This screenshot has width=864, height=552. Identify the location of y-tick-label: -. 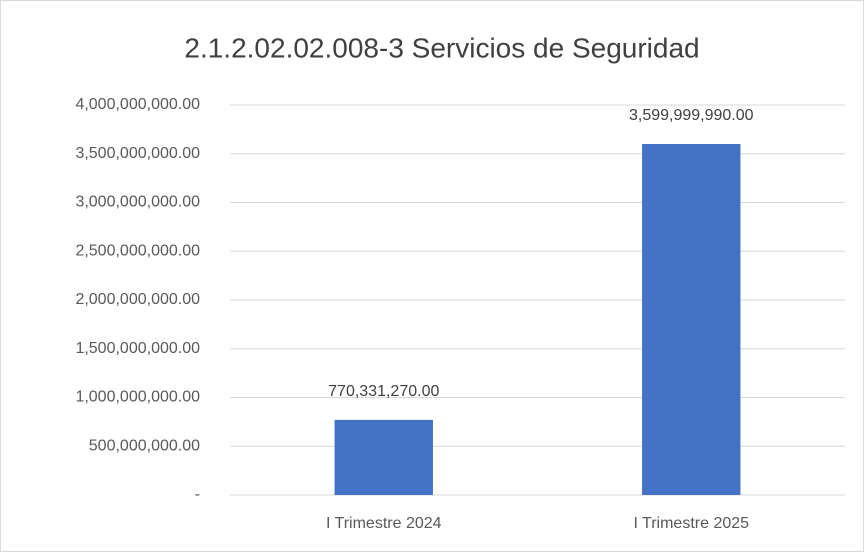
(197, 494).